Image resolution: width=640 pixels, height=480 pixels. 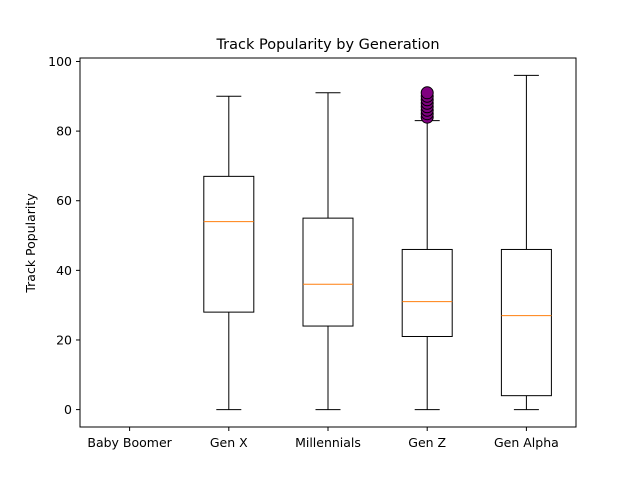 What do you see at coordinates (60, 61) in the screenshot?
I see `y-tick-label: 100` at bounding box center [60, 61].